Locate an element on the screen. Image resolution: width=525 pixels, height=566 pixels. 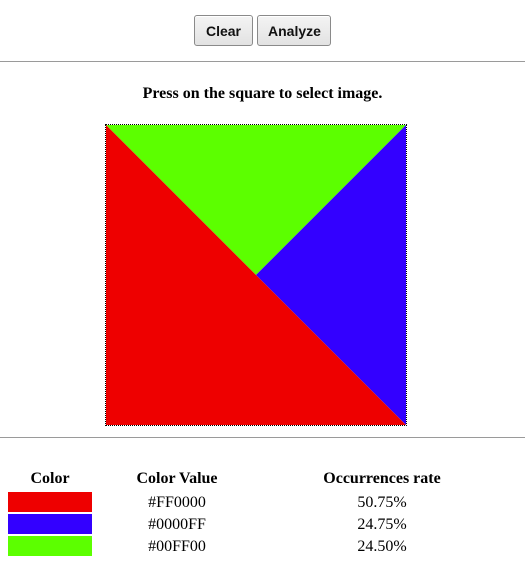
color-value-header: Color Value is located at coordinates (177, 478).